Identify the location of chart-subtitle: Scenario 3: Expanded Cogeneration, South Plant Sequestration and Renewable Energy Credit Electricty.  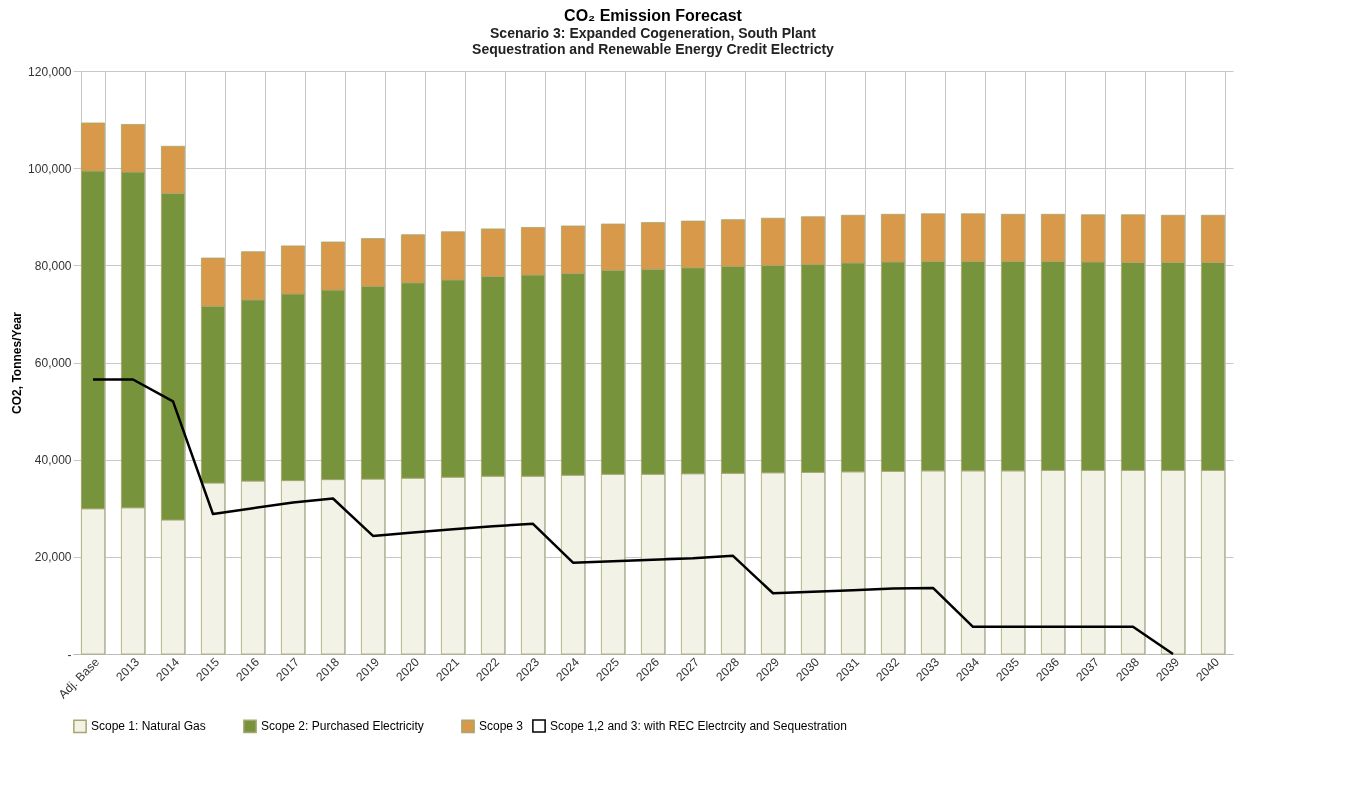
(653, 41).